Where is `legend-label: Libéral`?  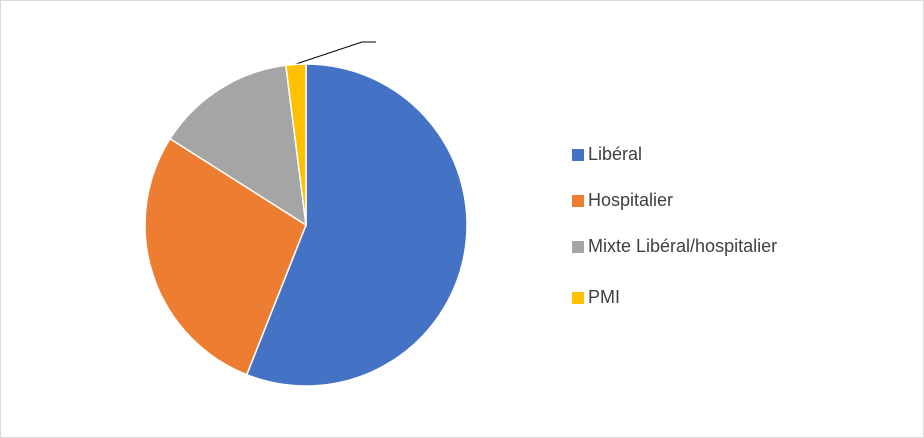
legend-label: Libéral is located at coordinates (615, 154).